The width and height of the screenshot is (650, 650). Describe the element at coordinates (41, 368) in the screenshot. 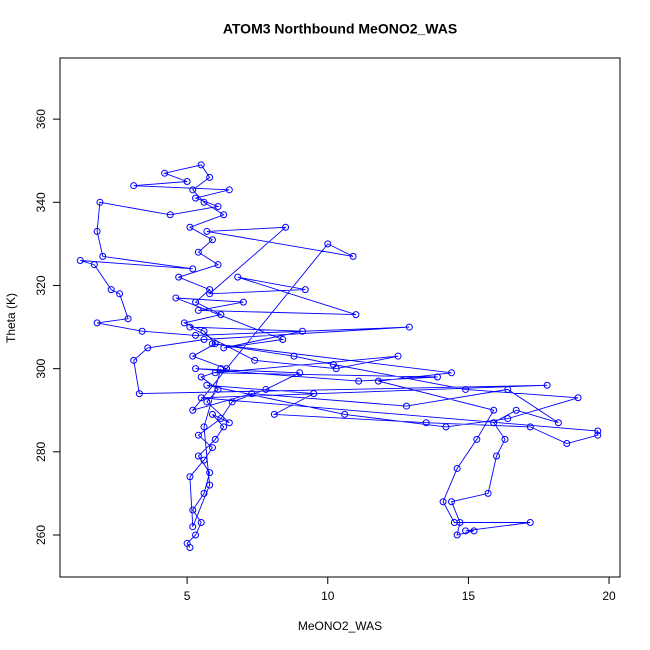

I see `y-tick-label: 300` at that location.